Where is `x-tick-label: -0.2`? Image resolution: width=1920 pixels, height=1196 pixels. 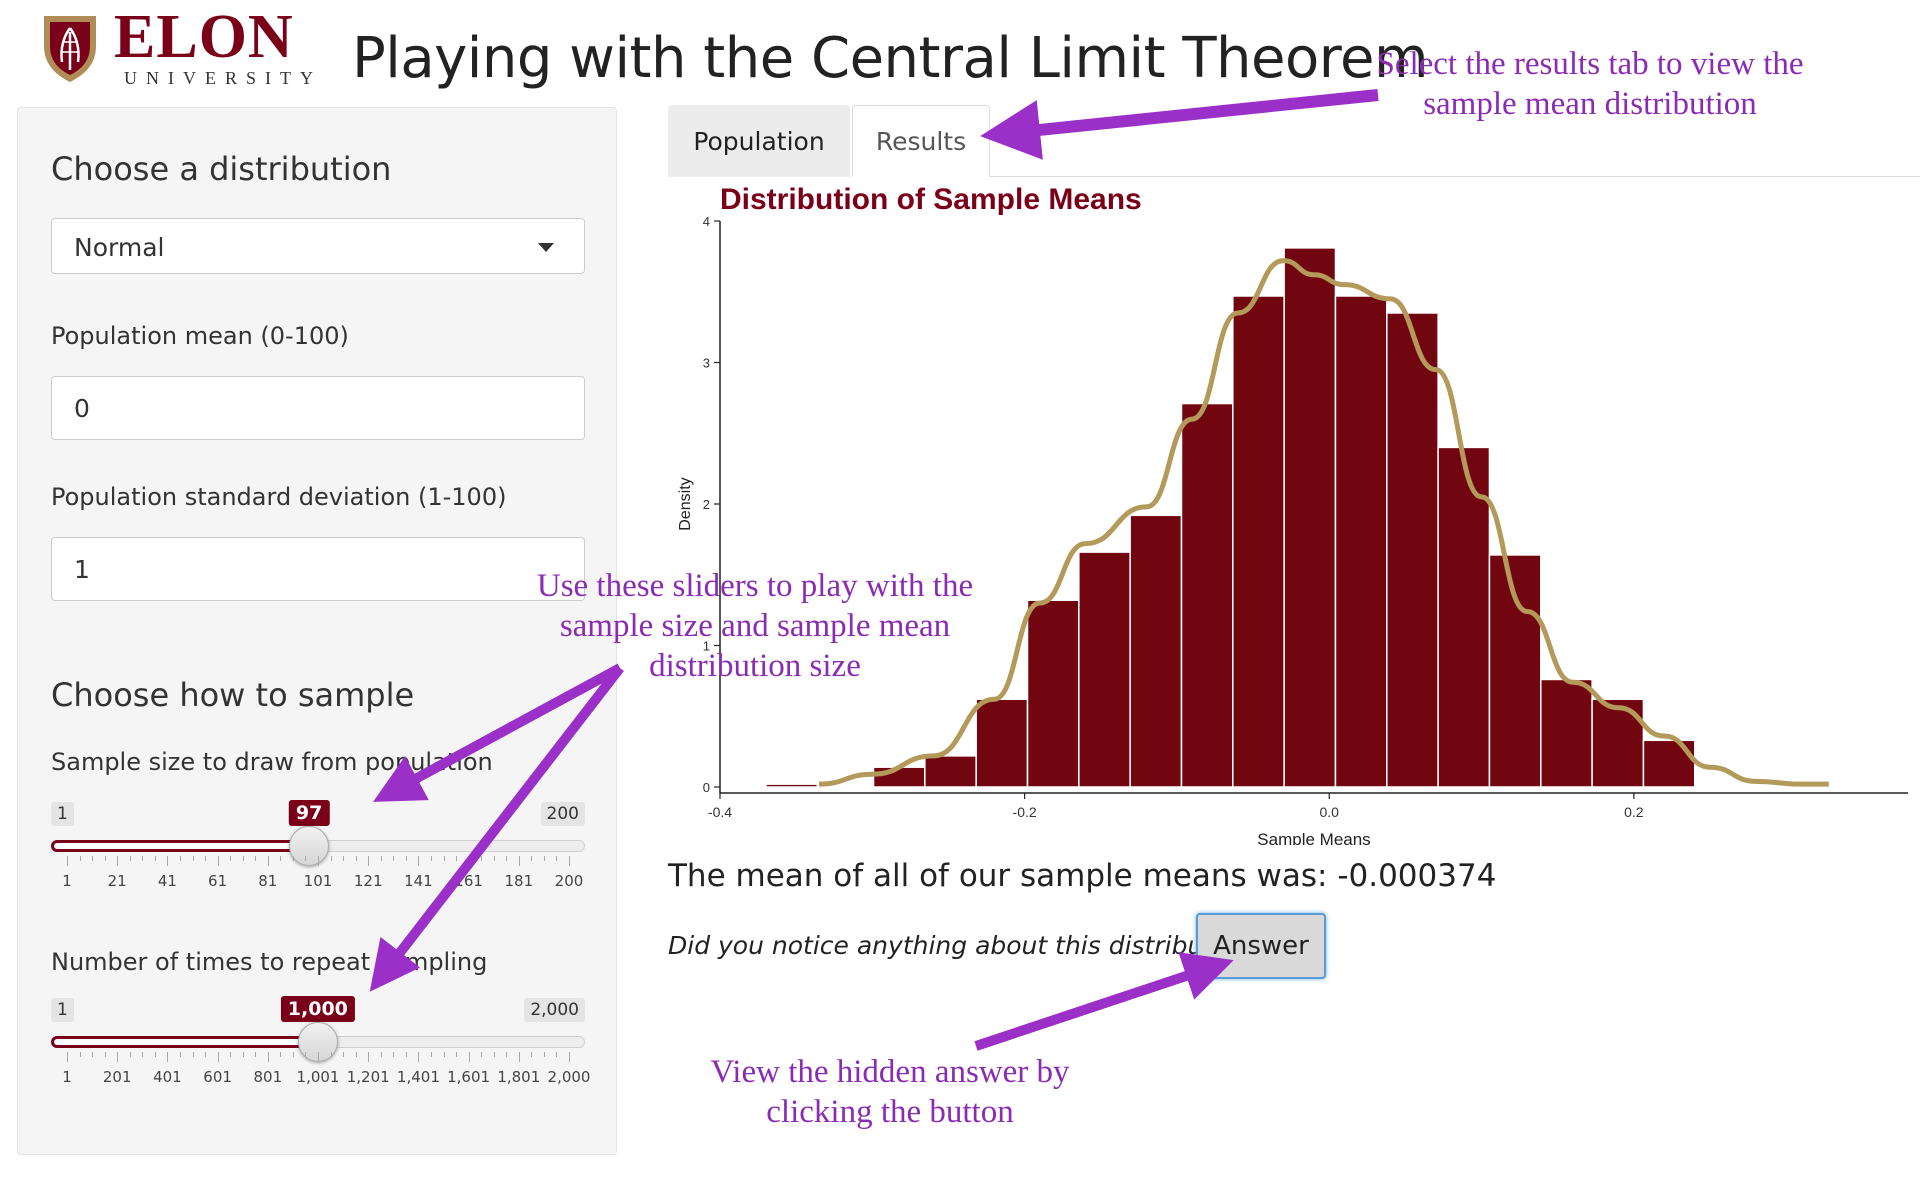 x-tick-label: -0.2 is located at coordinates (1025, 812).